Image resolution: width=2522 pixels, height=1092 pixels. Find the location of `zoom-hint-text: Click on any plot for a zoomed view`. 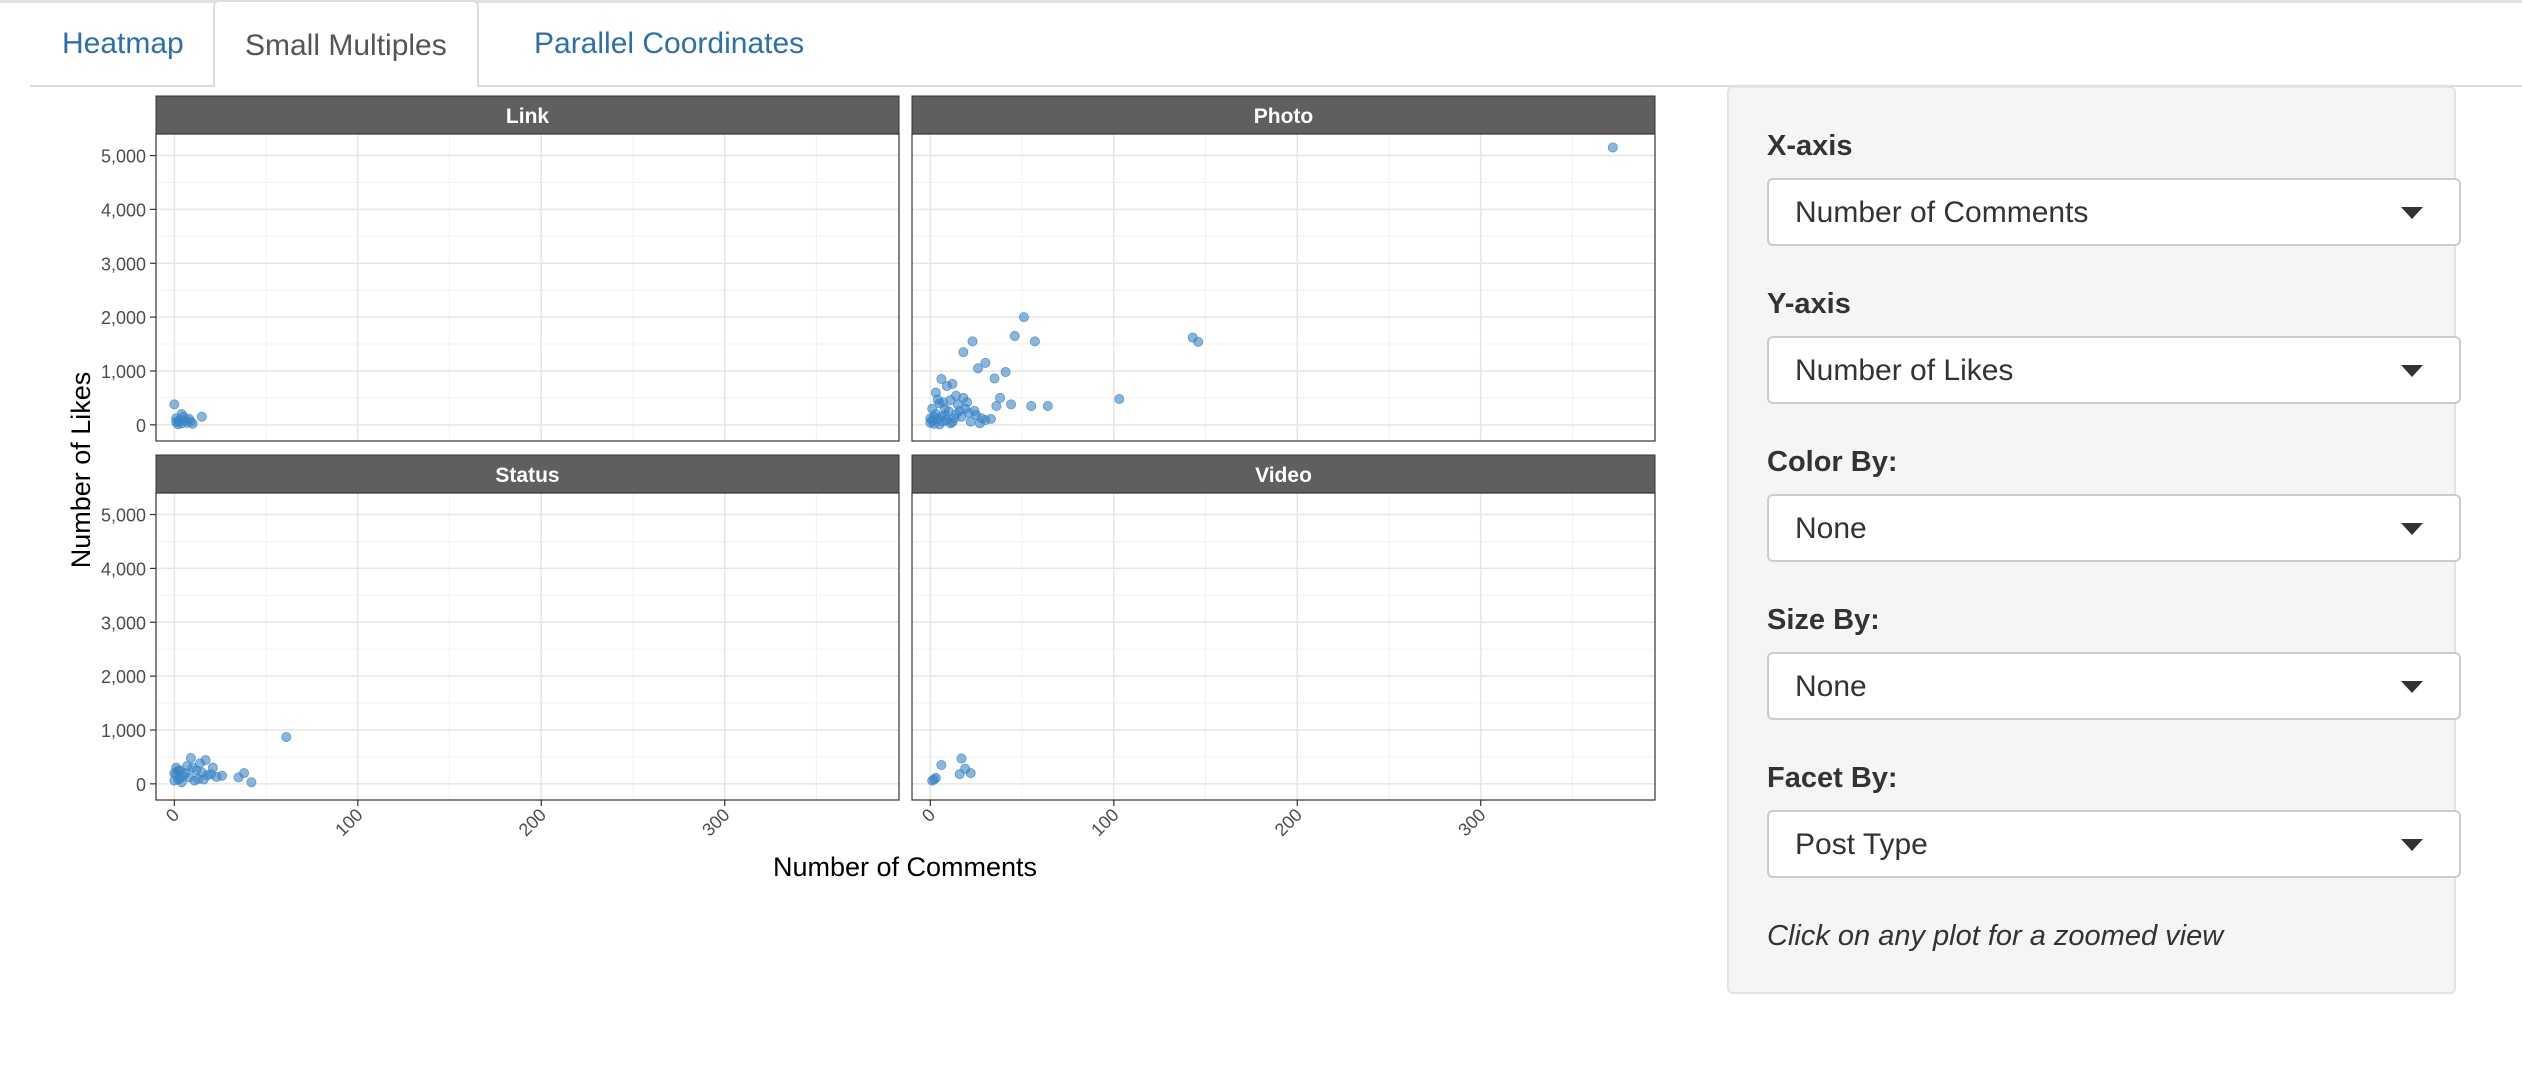

zoom-hint-text: Click on any plot for a zoomed view is located at coordinates (1995, 936).